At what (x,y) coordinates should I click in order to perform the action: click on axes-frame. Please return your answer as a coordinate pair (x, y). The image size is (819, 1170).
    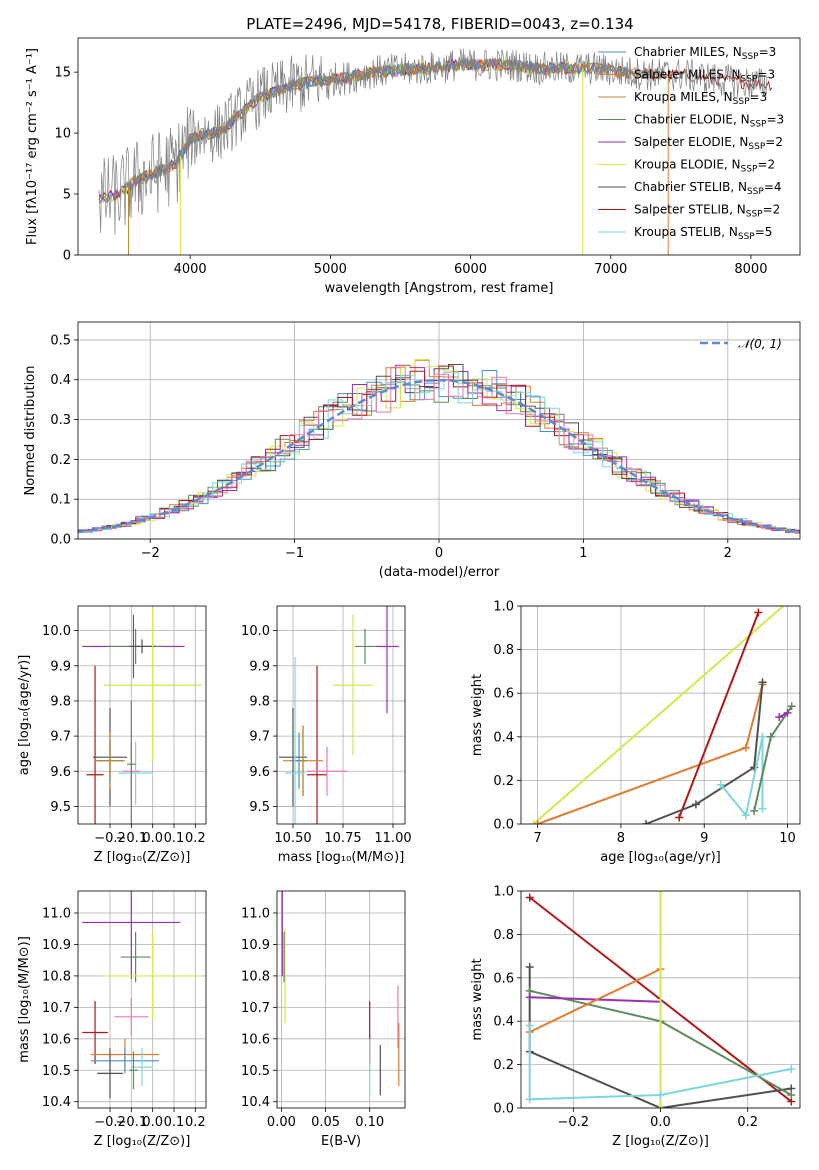
    Looking at the image, I should click on (341, 715).